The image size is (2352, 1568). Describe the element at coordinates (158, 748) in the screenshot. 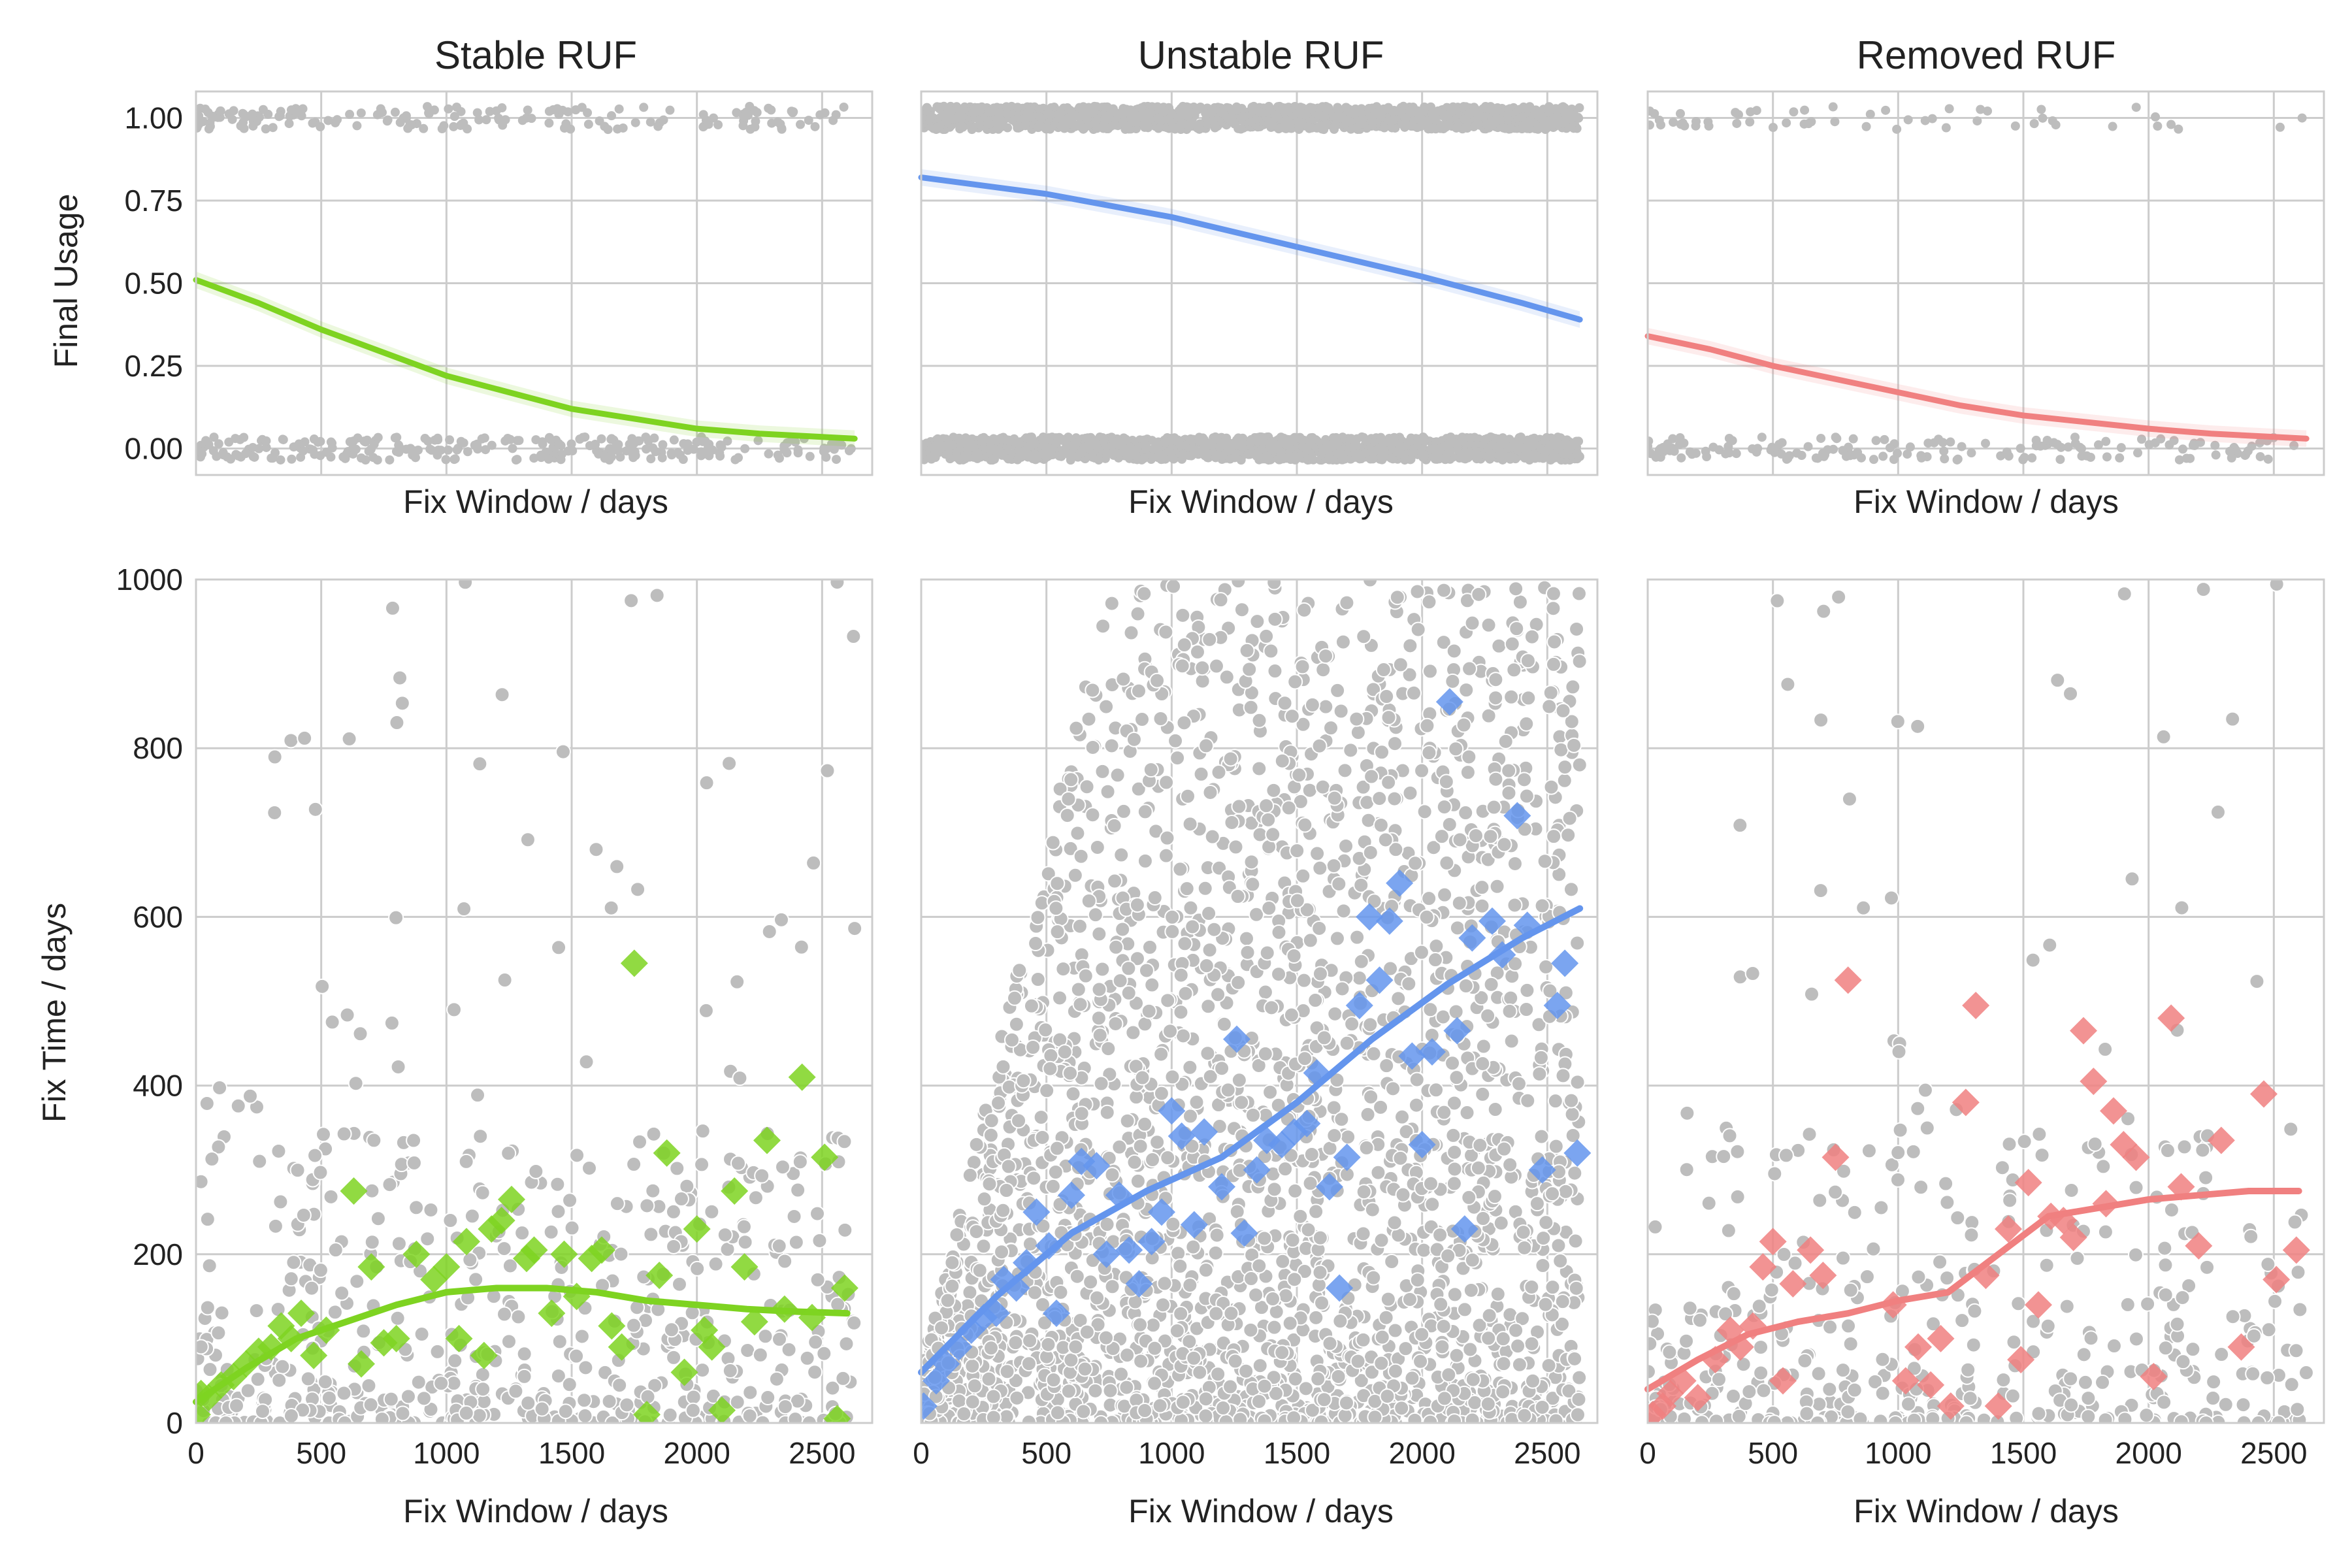

I see `y-tick-label: 800` at that location.